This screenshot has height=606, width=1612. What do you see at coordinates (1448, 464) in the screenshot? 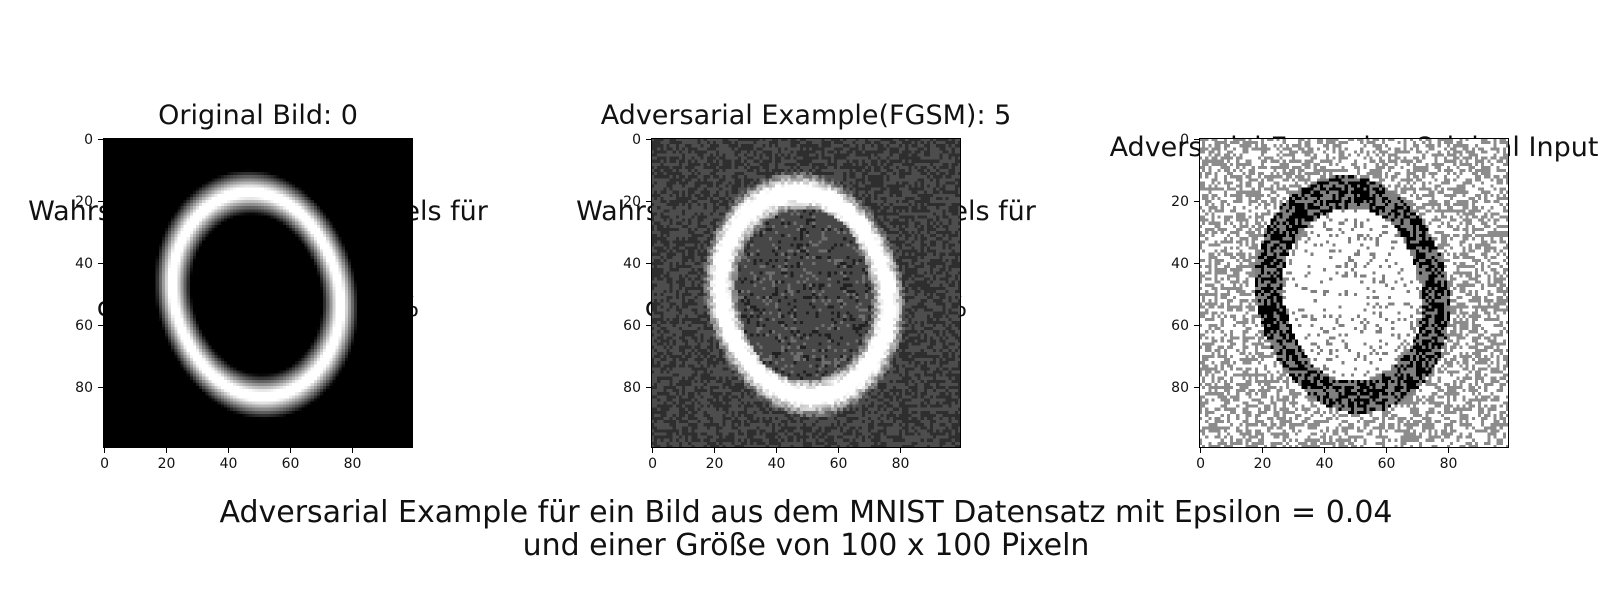
I see `panel-3-xtick-label: 80` at bounding box center [1448, 464].